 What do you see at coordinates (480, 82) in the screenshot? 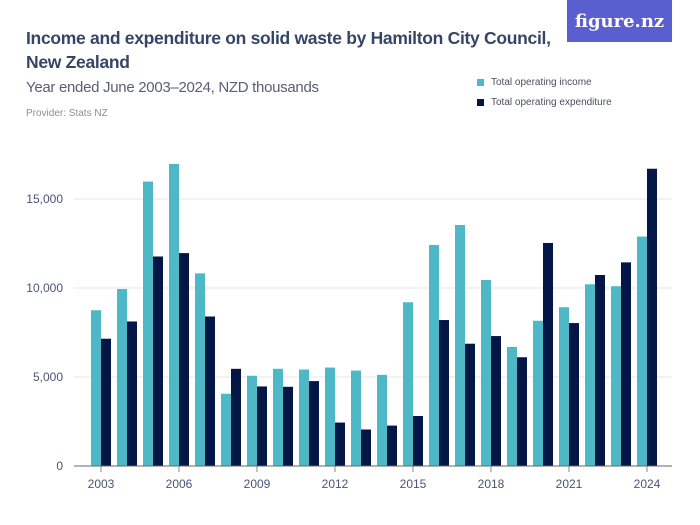
I see `legend-swatch-income` at bounding box center [480, 82].